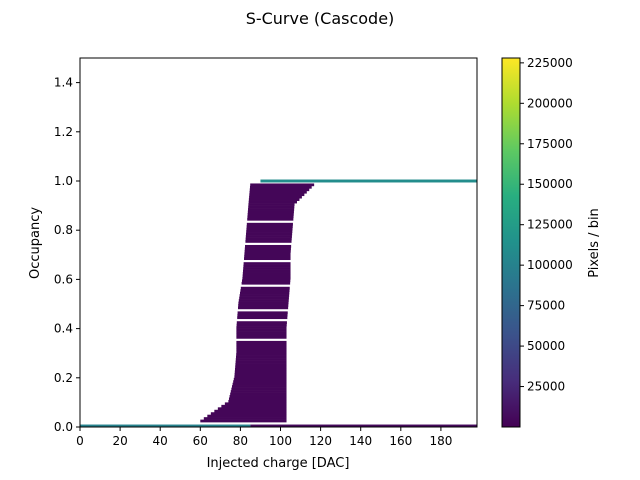  Describe the element at coordinates (80, 441) in the screenshot. I see `x-tick-label: 0` at that location.